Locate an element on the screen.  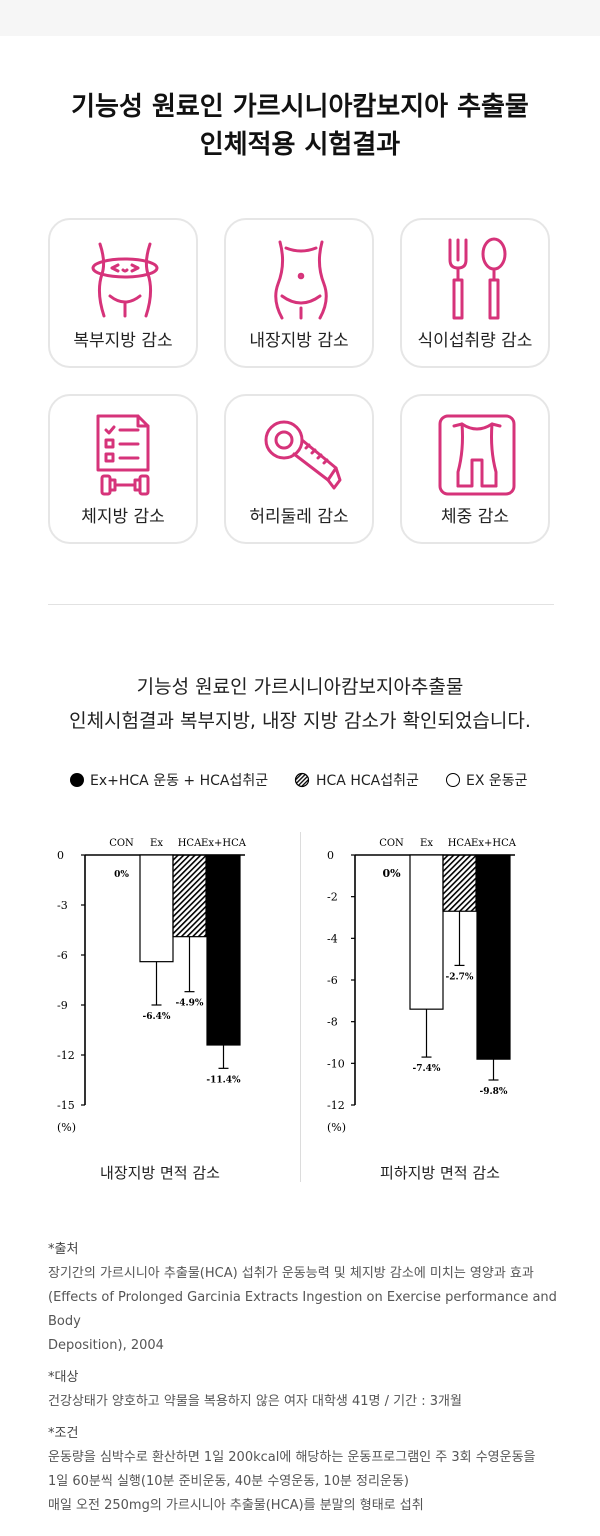
benefit-card-visceral-fat: 내장지방 감소 is located at coordinates (299, 293).